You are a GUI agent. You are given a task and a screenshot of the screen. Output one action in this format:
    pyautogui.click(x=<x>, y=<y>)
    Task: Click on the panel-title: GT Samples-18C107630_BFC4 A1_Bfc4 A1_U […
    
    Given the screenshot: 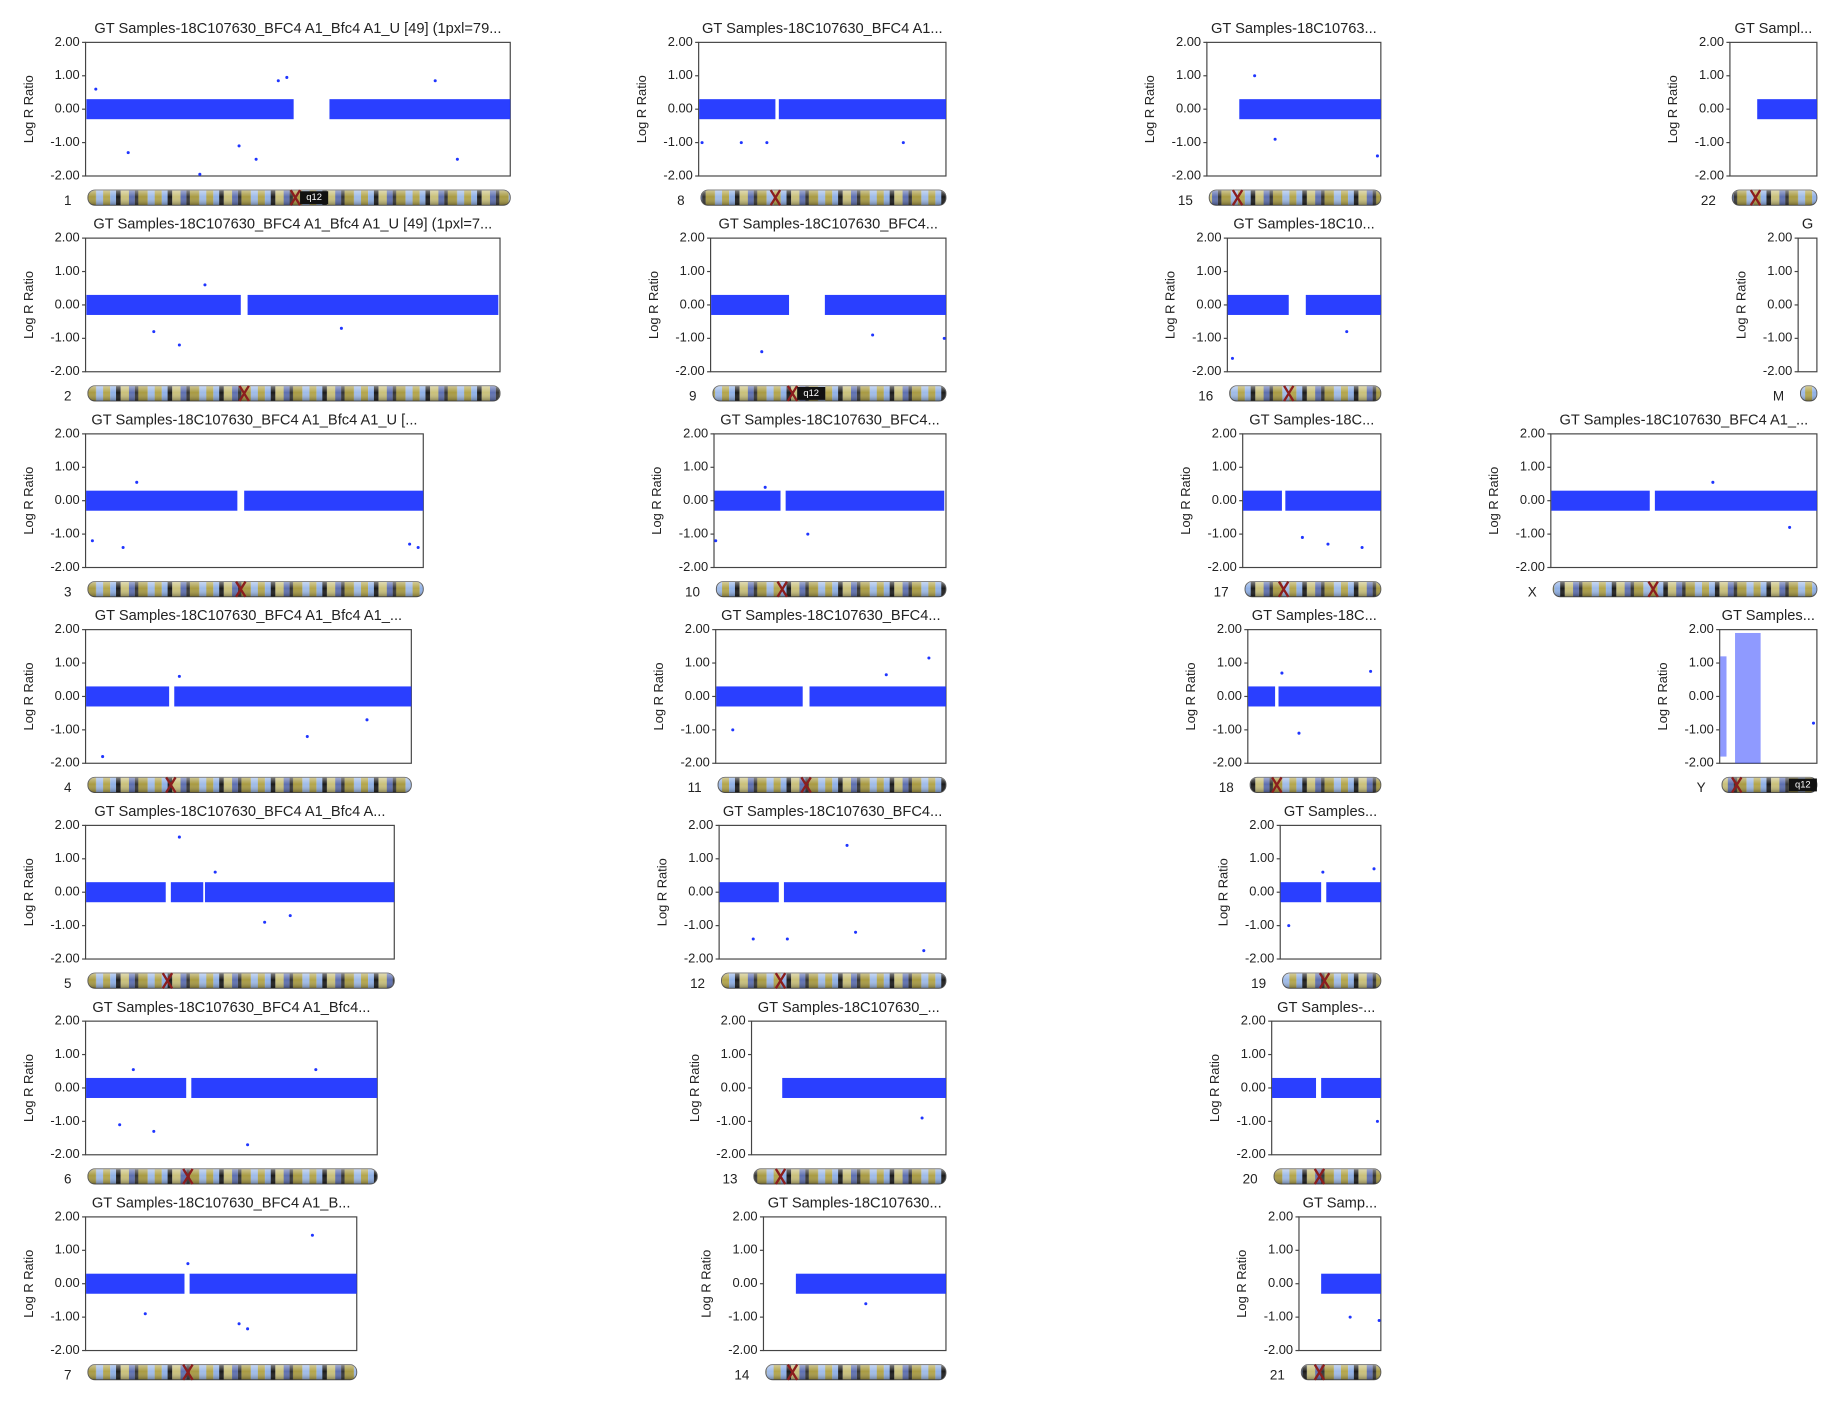 What is the action you would take?
    pyautogui.click(x=292, y=225)
    